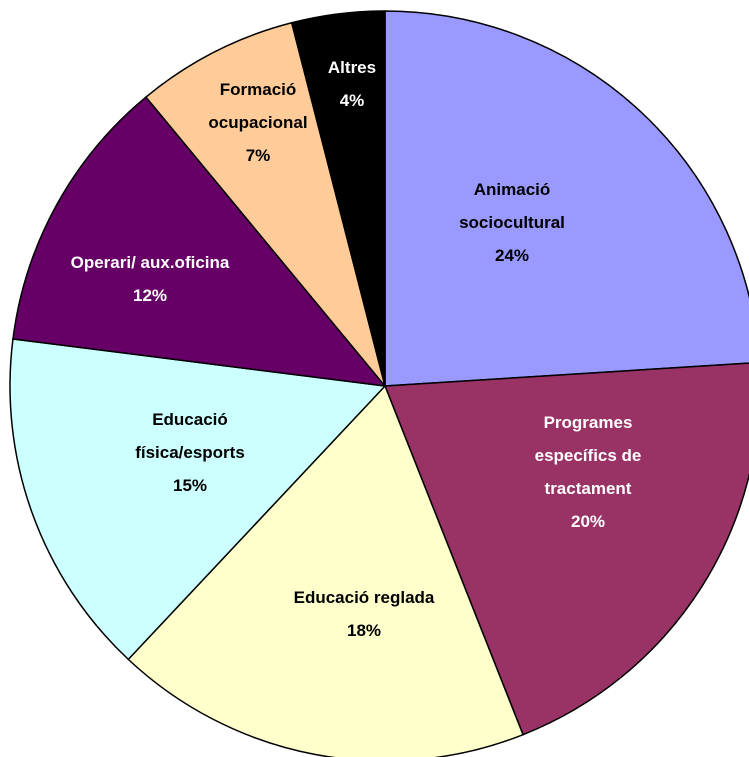  I want to click on slice-label: Animació sociocultural, so click(512, 206).